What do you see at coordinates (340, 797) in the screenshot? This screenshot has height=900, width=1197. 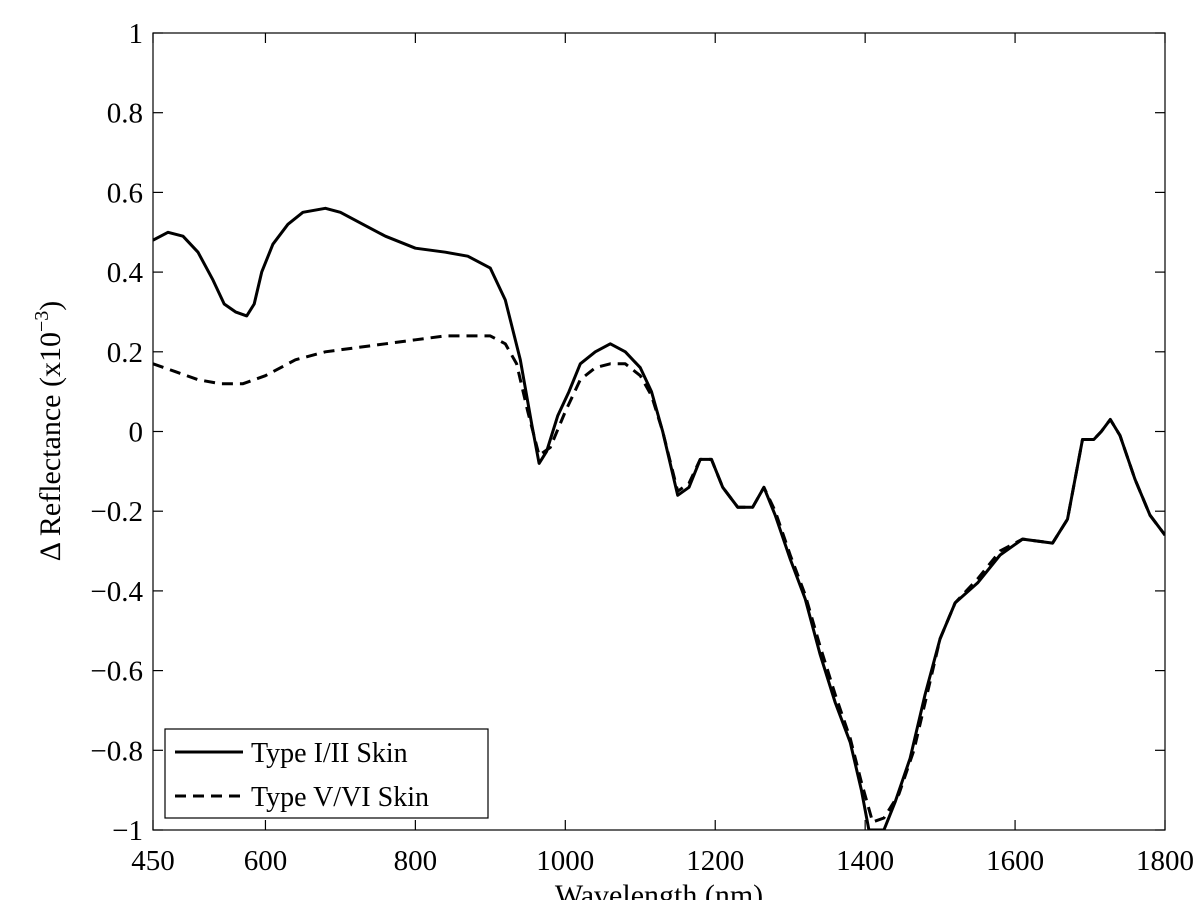 I see `legend-label-type-v-vi: Type V/VI Skin` at bounding box center [340, 797].